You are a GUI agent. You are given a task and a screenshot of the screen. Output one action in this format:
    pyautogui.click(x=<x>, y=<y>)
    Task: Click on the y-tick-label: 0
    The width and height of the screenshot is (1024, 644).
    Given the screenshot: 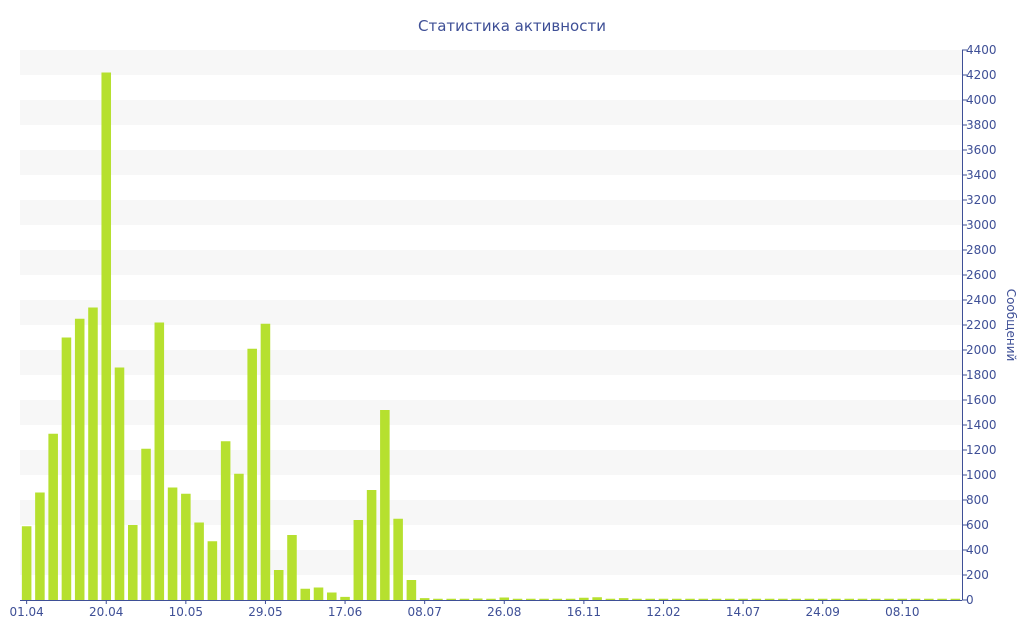 What is the action you would take?
    pyautogui.click(x=970, y=600)
    